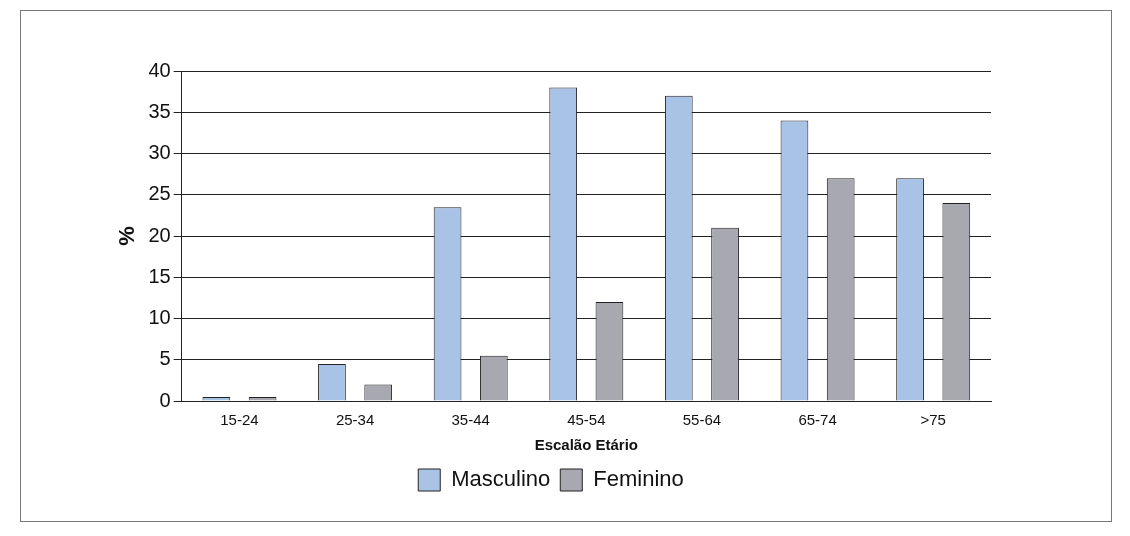  What do you see at coordinates (586, 445) in the screenshot?
I see `x-axis-title: Escalão Etário` at bounding box center [586, 445].